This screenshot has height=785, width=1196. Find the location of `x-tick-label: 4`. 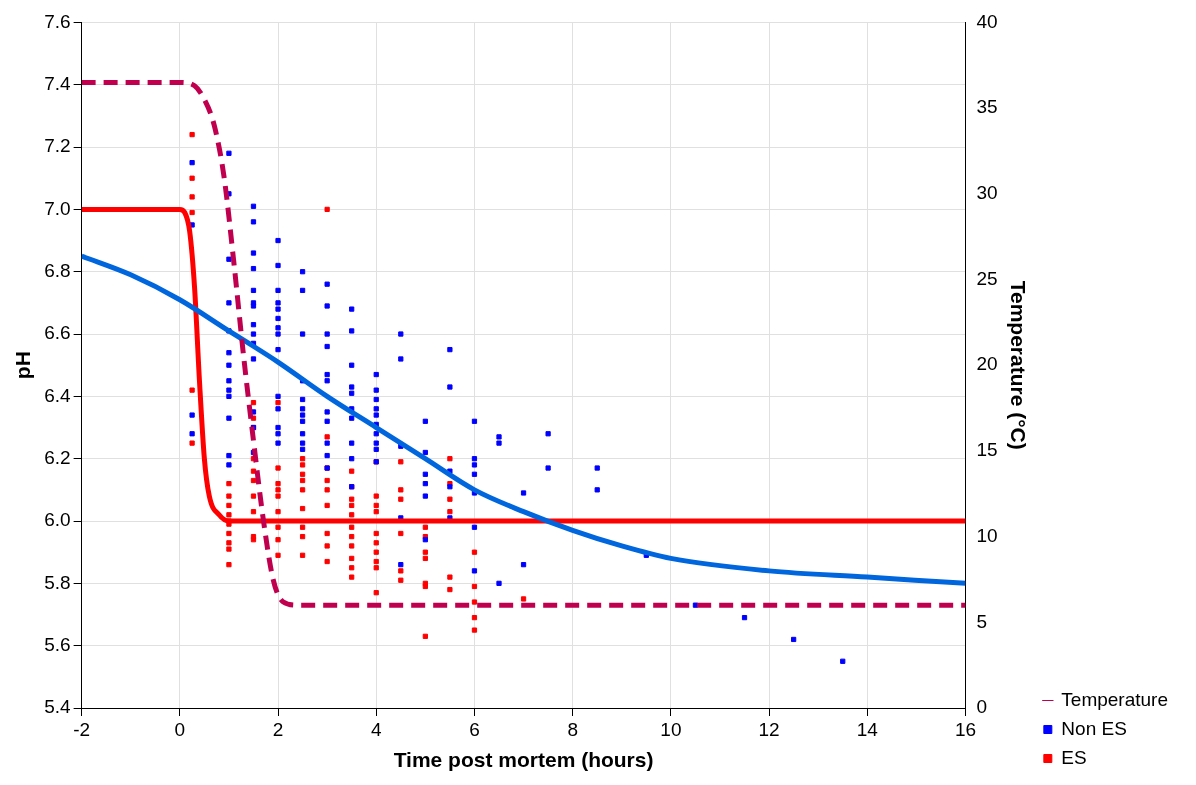

x-tick-label: 4 is located at coordinates (376, 729).